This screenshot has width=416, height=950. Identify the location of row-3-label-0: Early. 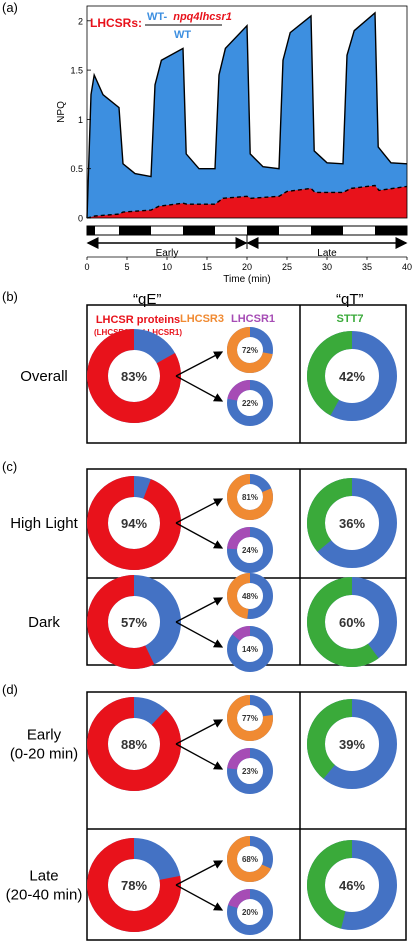
(44, 735).